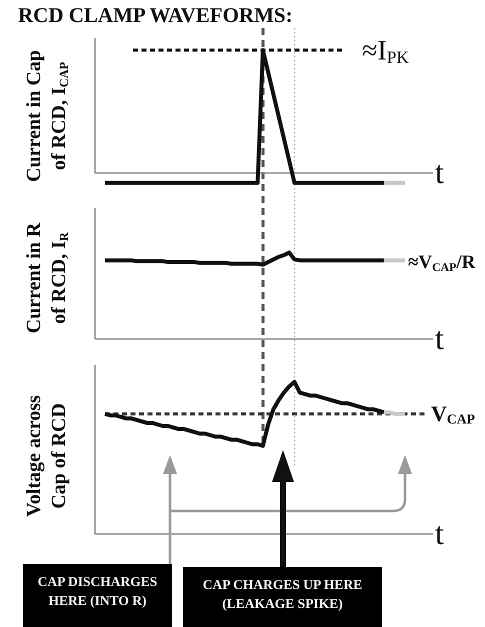 The height and width of the screenshot is (627, 485). What do you see at coordinates (46, 455) in the screenshot?
I see `y-axis-title: Voltage across Cap of RCD` at bounding box center [46, 455].